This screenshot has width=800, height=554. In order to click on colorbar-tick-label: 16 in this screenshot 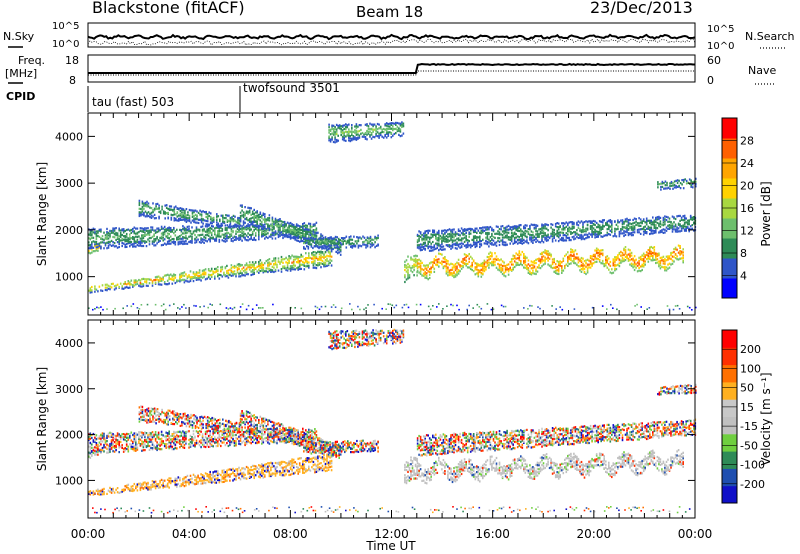, I will do `click(747, 208)`.